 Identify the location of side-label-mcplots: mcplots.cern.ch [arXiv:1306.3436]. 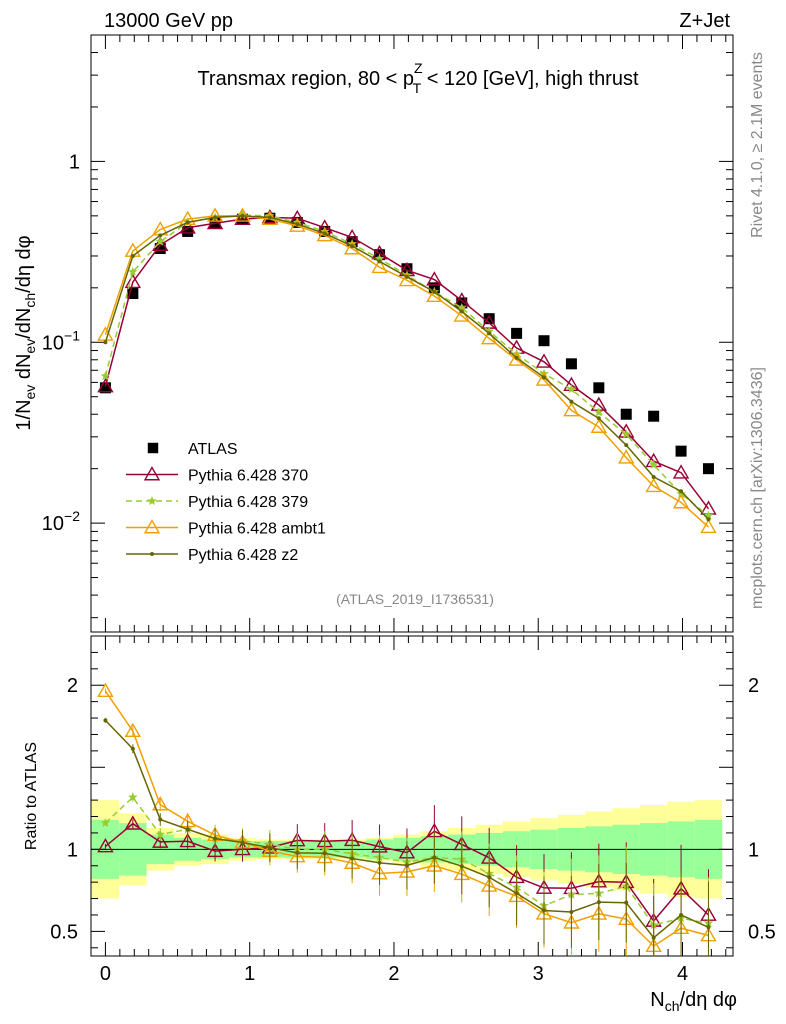
(757, 488).